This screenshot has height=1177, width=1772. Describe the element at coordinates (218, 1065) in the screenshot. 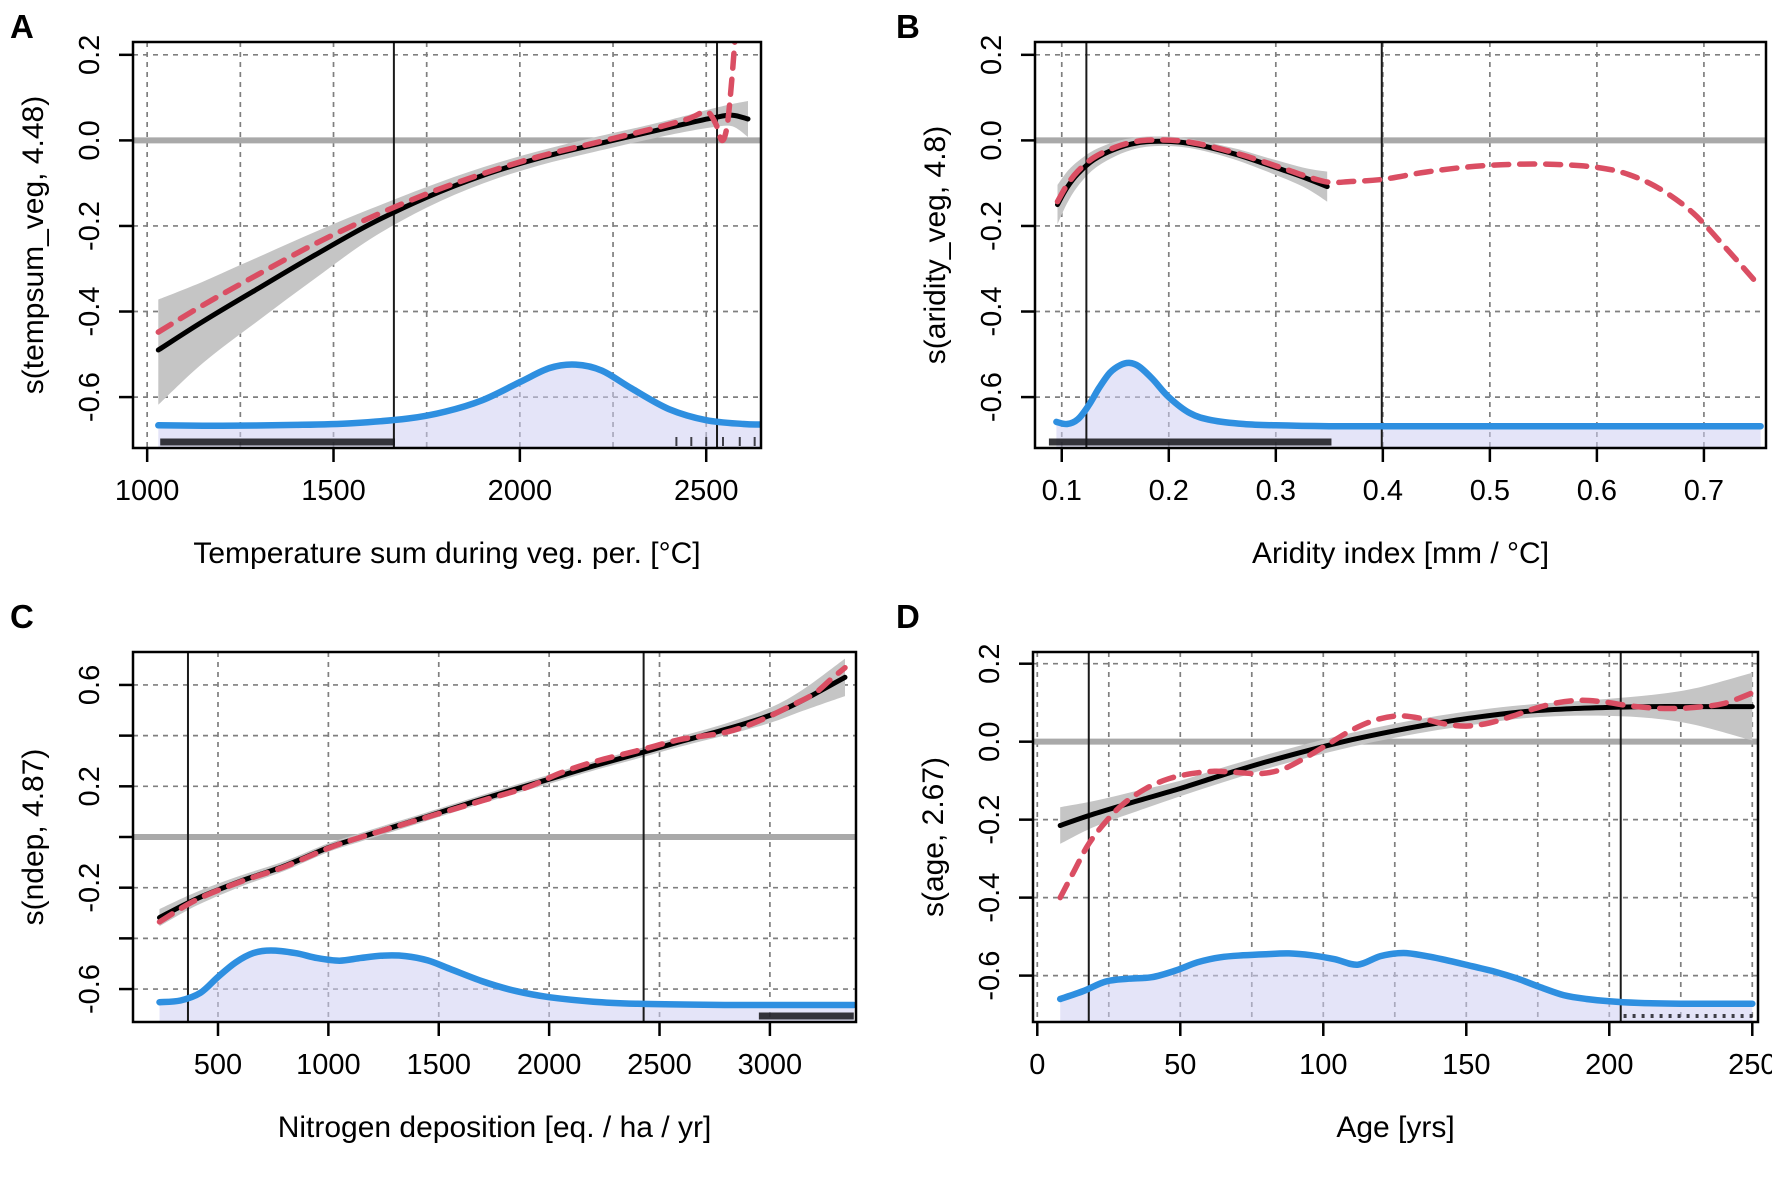

I see `x-tick-label: 500` at that location.